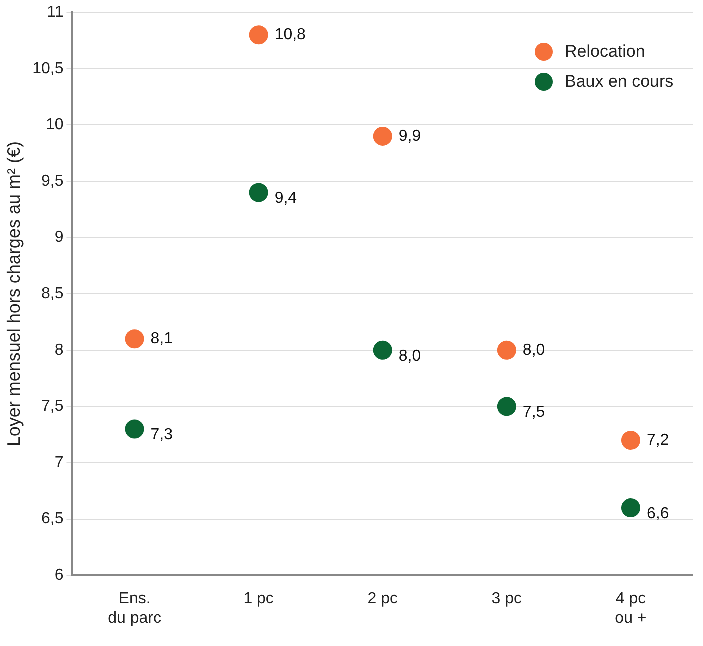 The image size is (703, 646). I want to click on legend-label: Relocation, so click(605, 52).